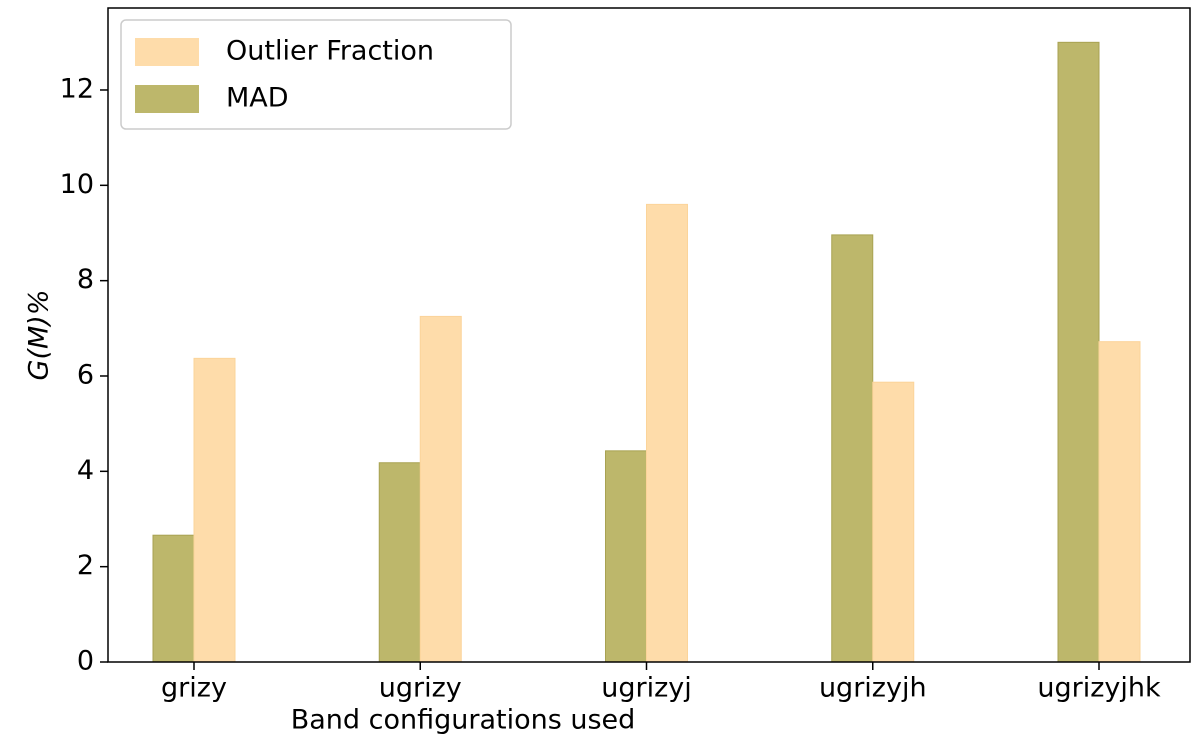 The width and height of the screenshot is (1200, 749). Describe the element at coordinates (39, 335) in the screenshot. I see `y-axis-label: G(M)%` at that location.